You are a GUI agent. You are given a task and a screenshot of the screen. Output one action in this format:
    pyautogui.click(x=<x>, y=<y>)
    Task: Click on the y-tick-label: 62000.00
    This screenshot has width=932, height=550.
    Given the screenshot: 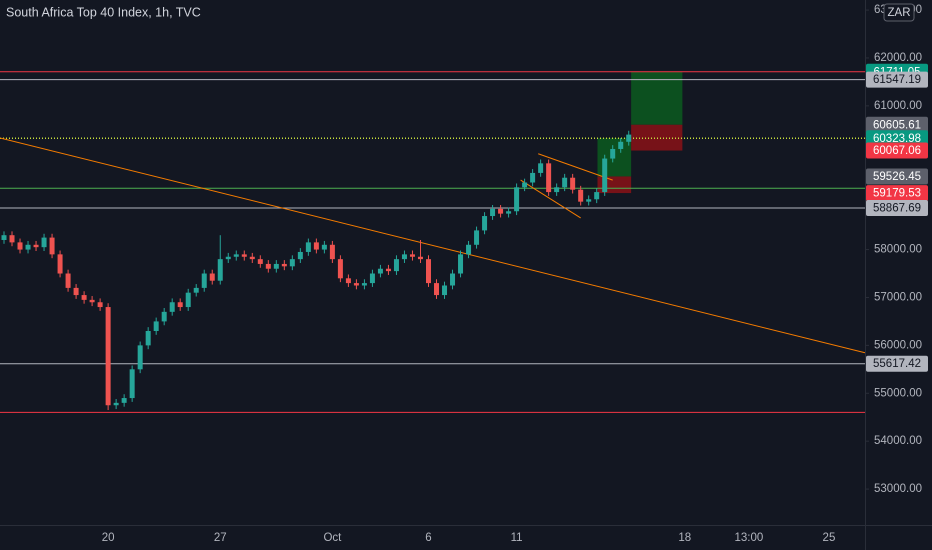 What is the action you would take?
    pyautogui.click(x=898, y=58)
    